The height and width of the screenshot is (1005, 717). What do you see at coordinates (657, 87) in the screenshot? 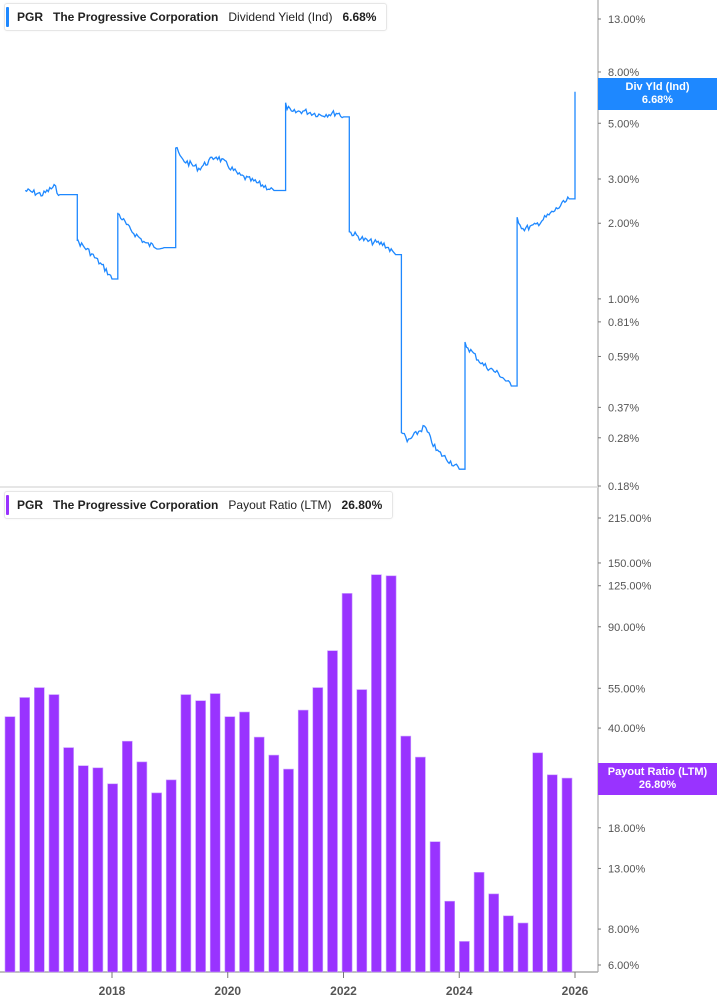
I see `tag-label: Div Yld (Ind)` at bounding box center [657, 87].